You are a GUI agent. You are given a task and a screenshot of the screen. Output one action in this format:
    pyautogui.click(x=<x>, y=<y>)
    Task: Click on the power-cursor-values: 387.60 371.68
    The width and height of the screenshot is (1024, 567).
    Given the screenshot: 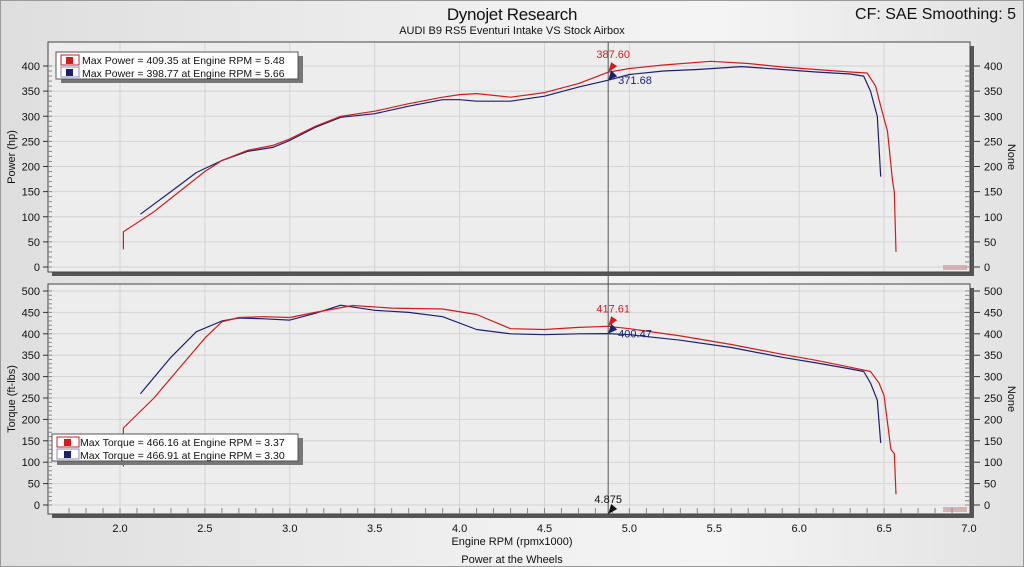 What is the action you would take?
    pyautogui.click(x=623, y=68)
    